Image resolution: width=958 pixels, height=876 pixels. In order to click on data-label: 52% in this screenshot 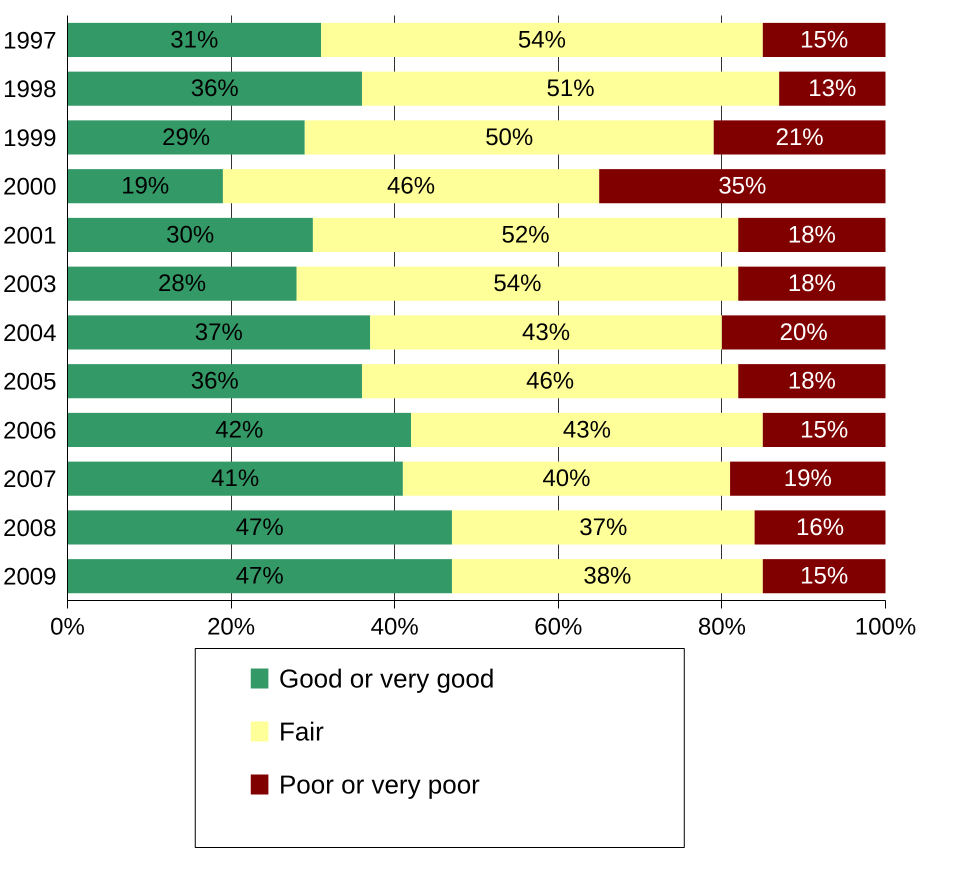, I will do `click(526, 234)`.